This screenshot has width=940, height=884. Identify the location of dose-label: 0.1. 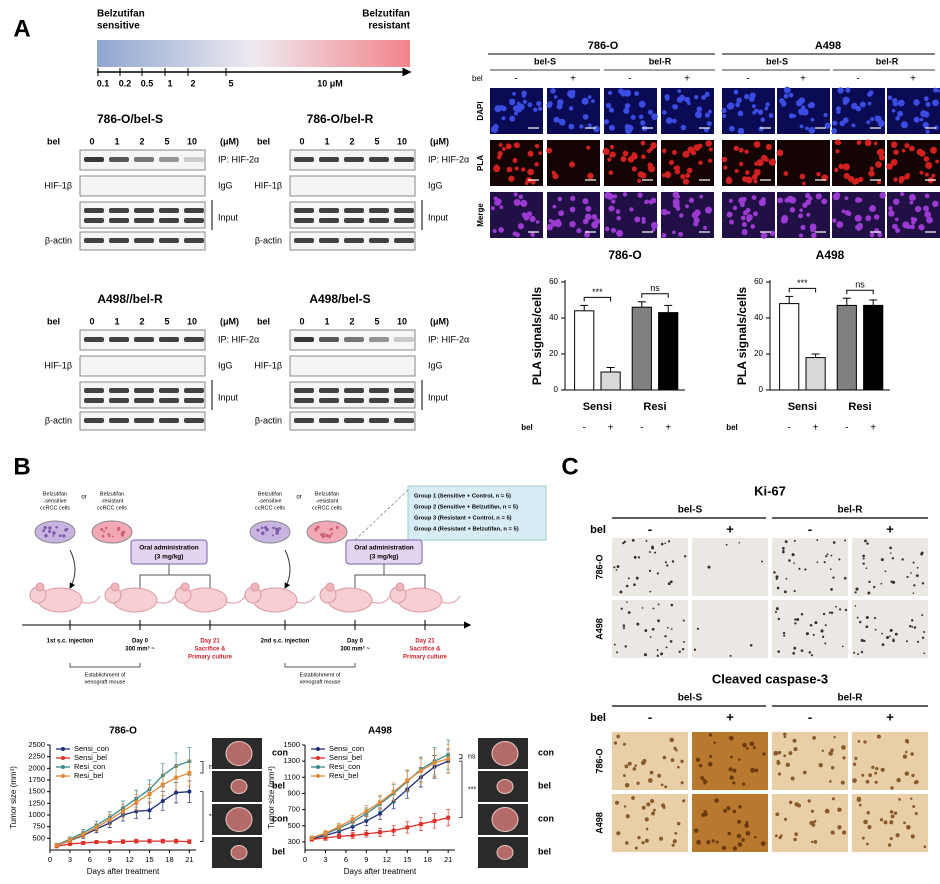
(103, 83).